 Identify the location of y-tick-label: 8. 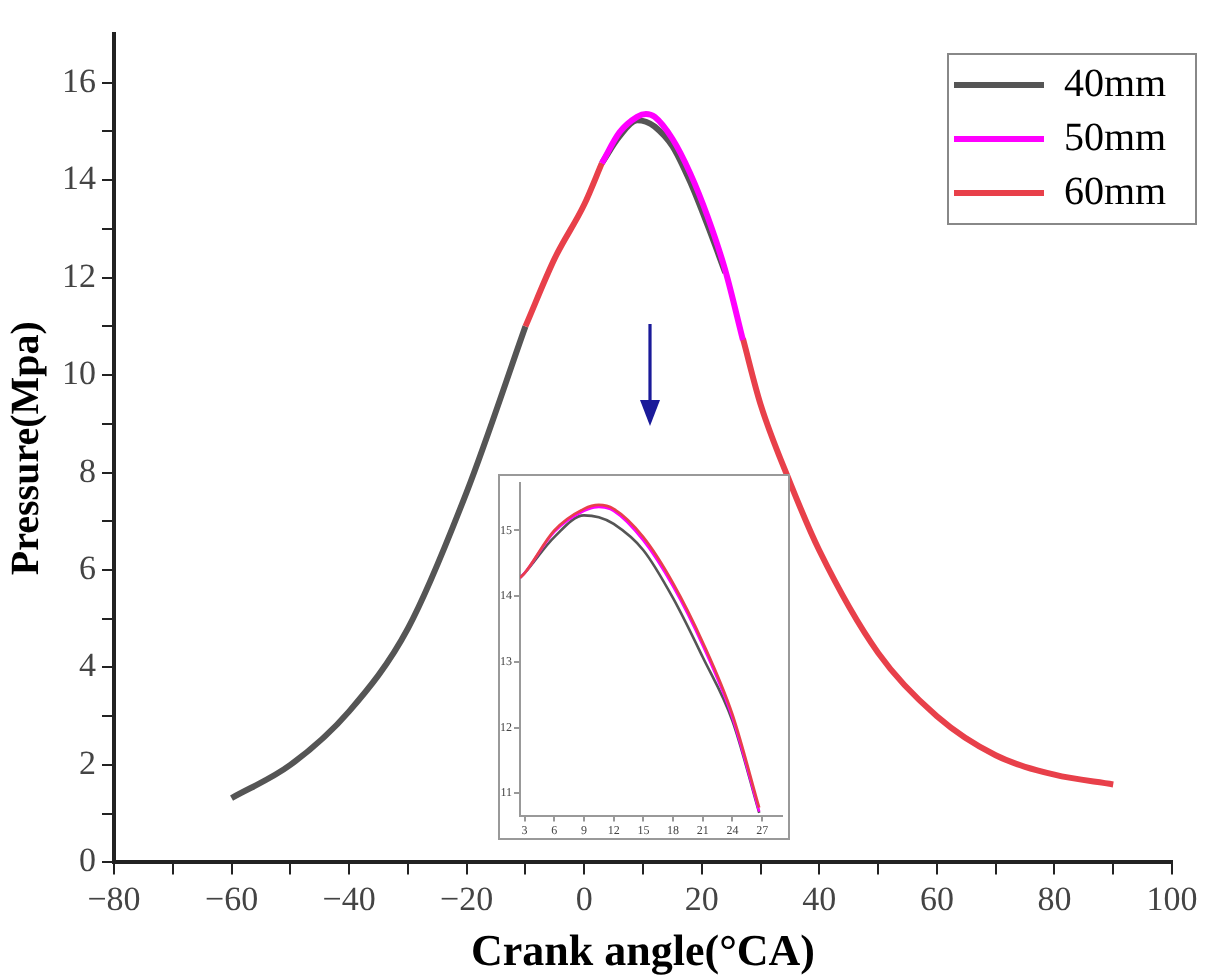
(87, 470).